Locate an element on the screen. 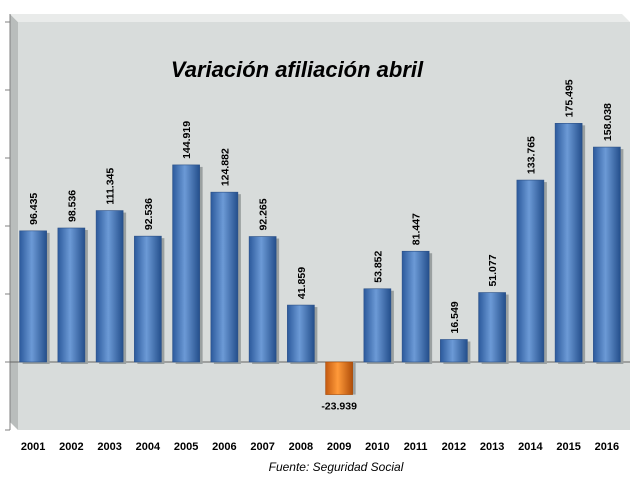  value-label-2010: 53.852 is located at coordinates (378, 266).